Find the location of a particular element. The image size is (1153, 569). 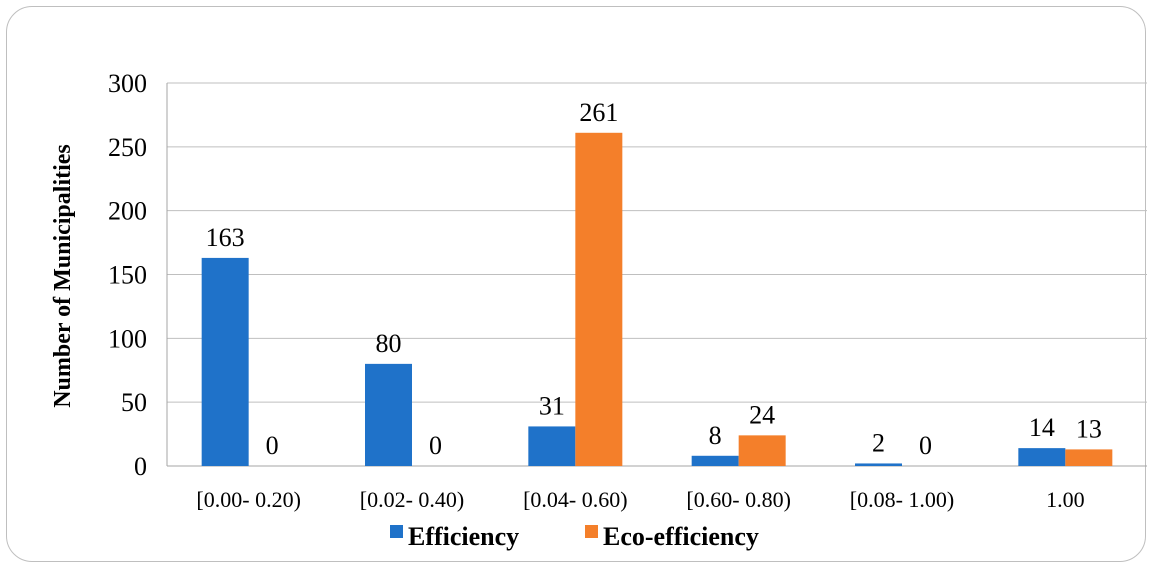

y-tick-label: 300 is located at coordinates (127, 83).